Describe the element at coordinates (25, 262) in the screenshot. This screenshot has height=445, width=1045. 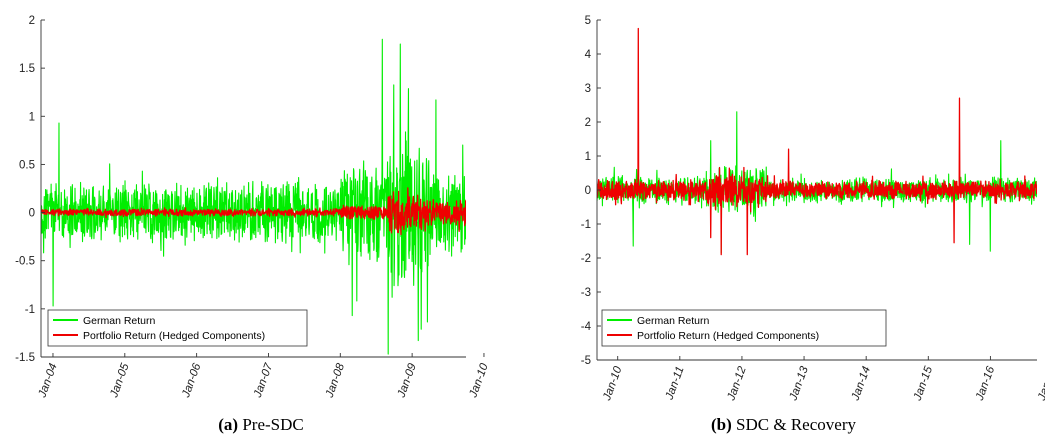
I see `y-tick-label: -0.5` at that location.